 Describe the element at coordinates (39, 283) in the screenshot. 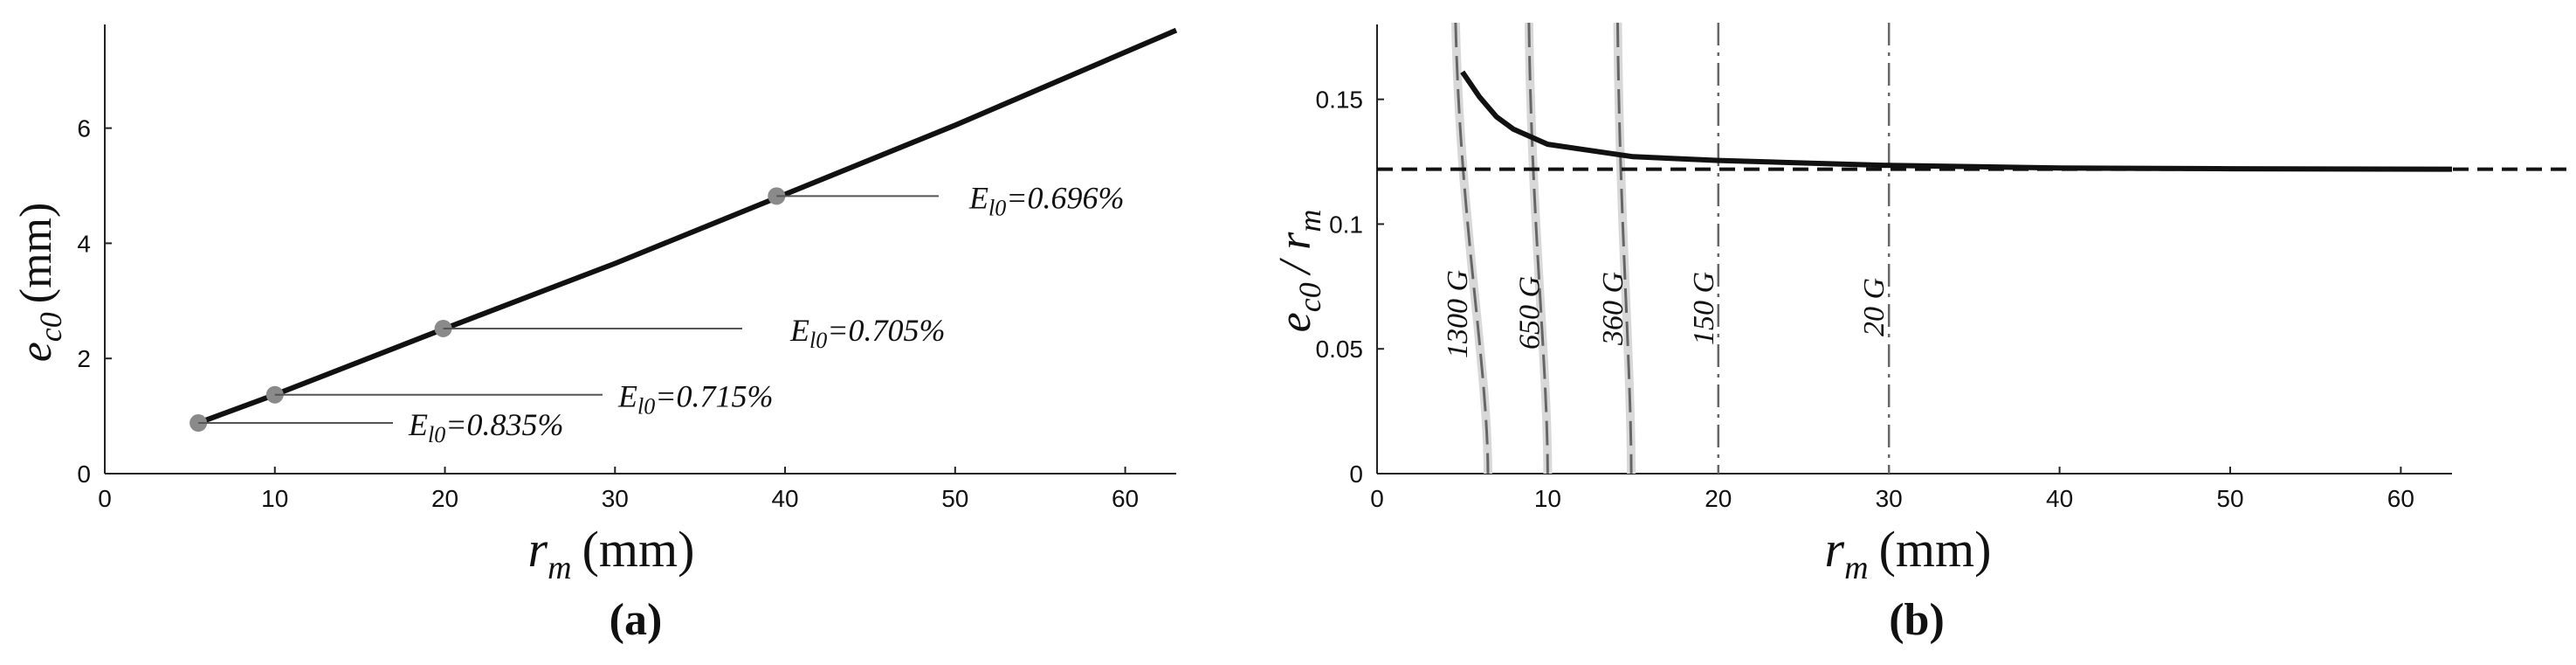

I see `panel-a-ylabel: ec0(mm)` at that location.